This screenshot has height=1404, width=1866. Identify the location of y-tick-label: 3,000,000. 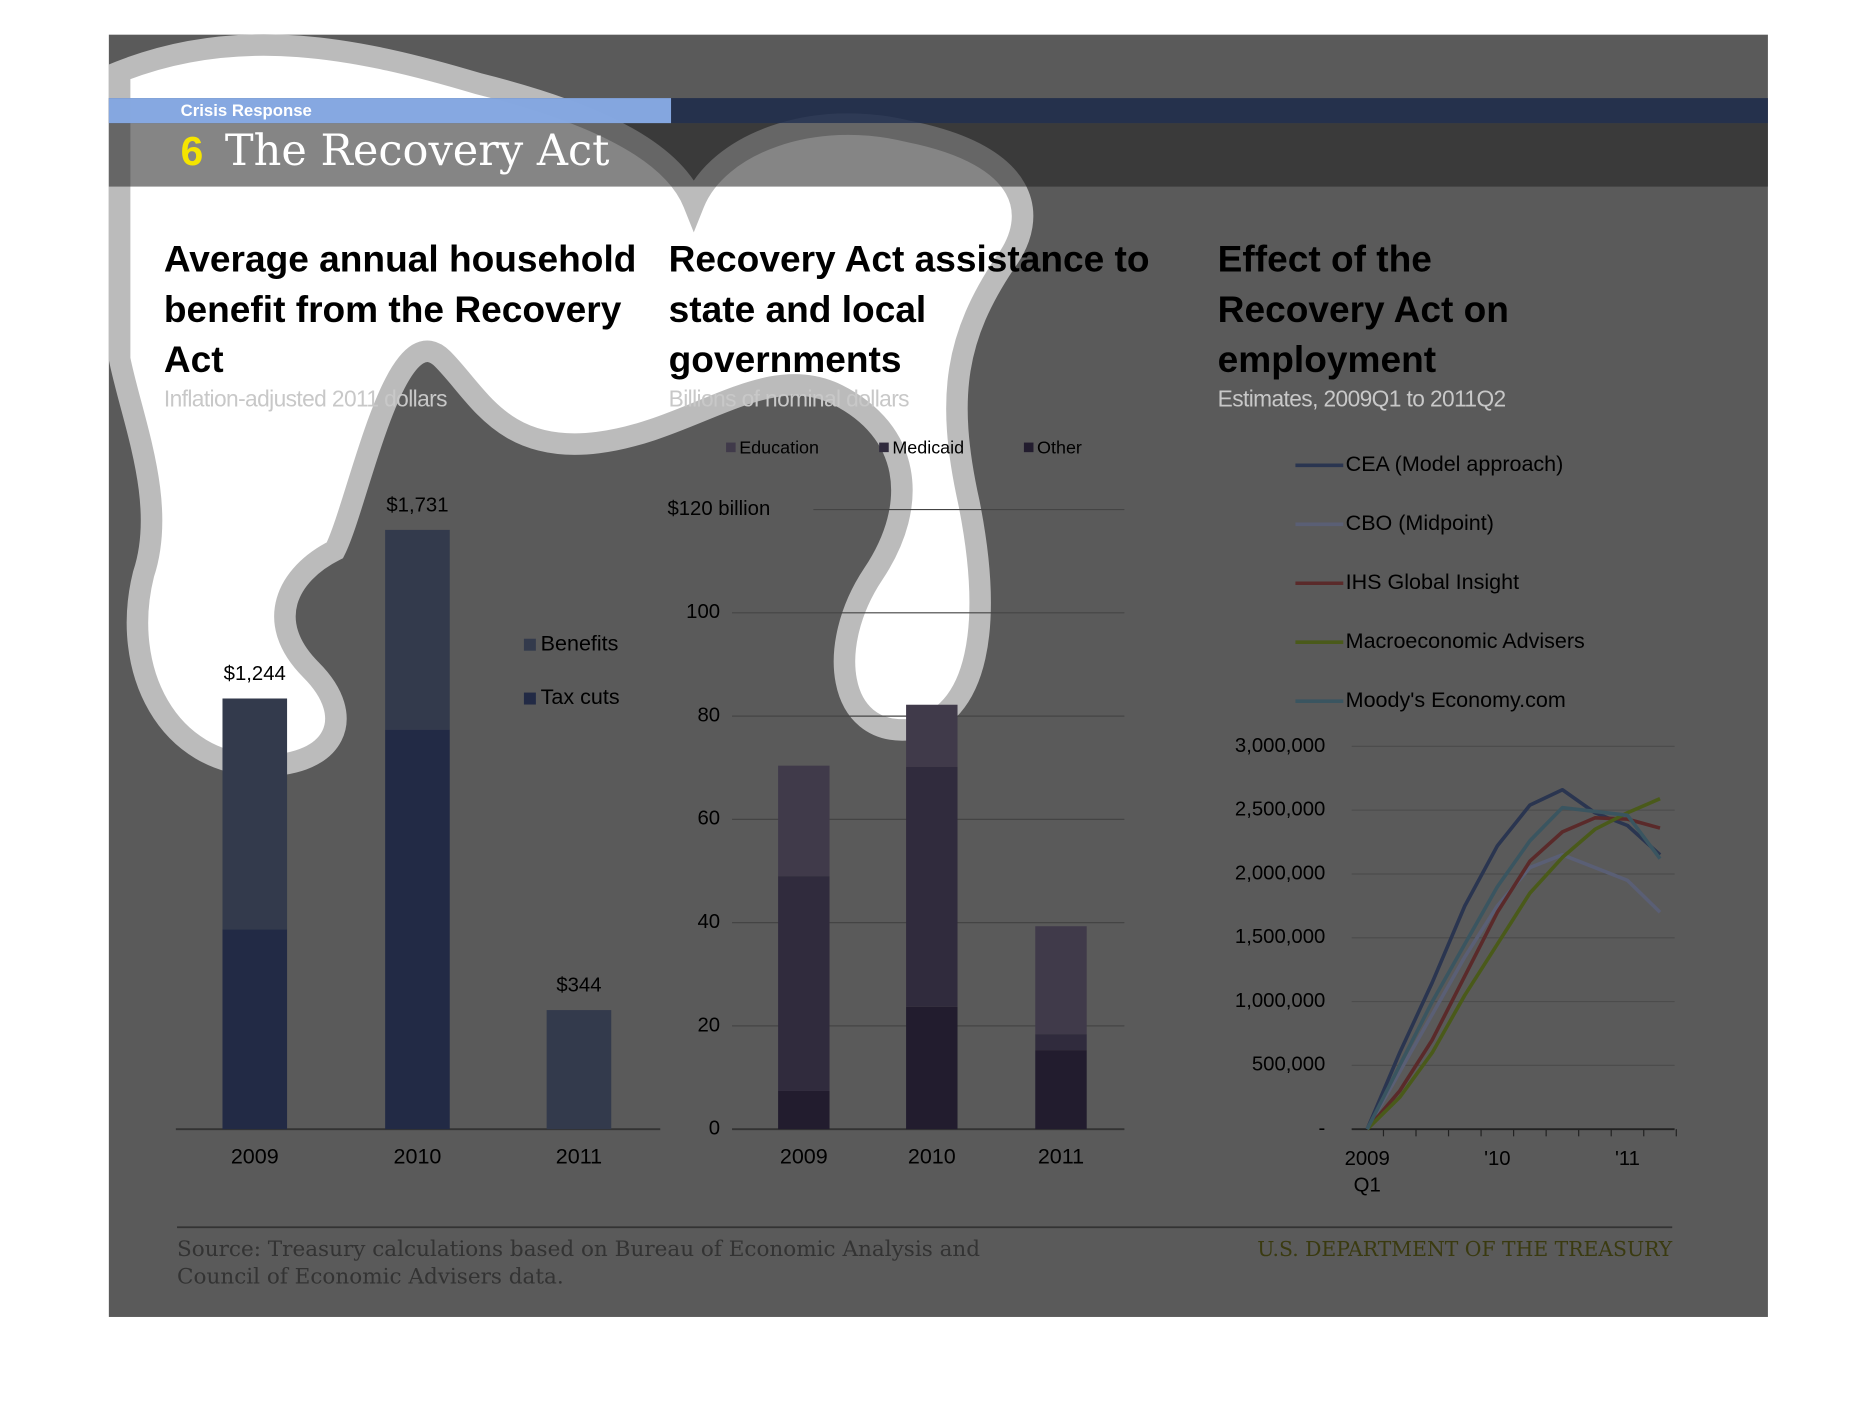
(1280, 746).